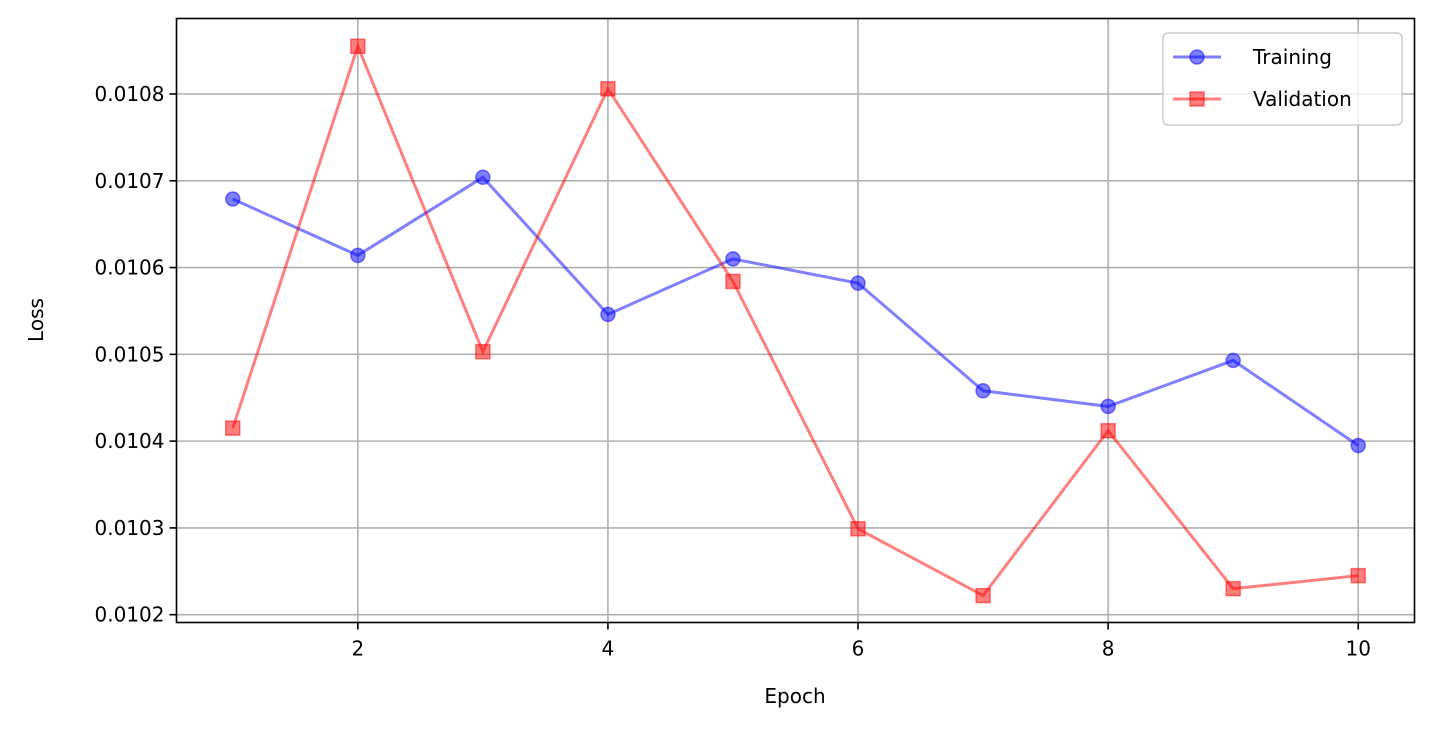 This screenshot has width=1436, height=730. Describe the element at coordinates (130, 181) in the screenshot. I see `y-tick-label: 0.0107` at that location.